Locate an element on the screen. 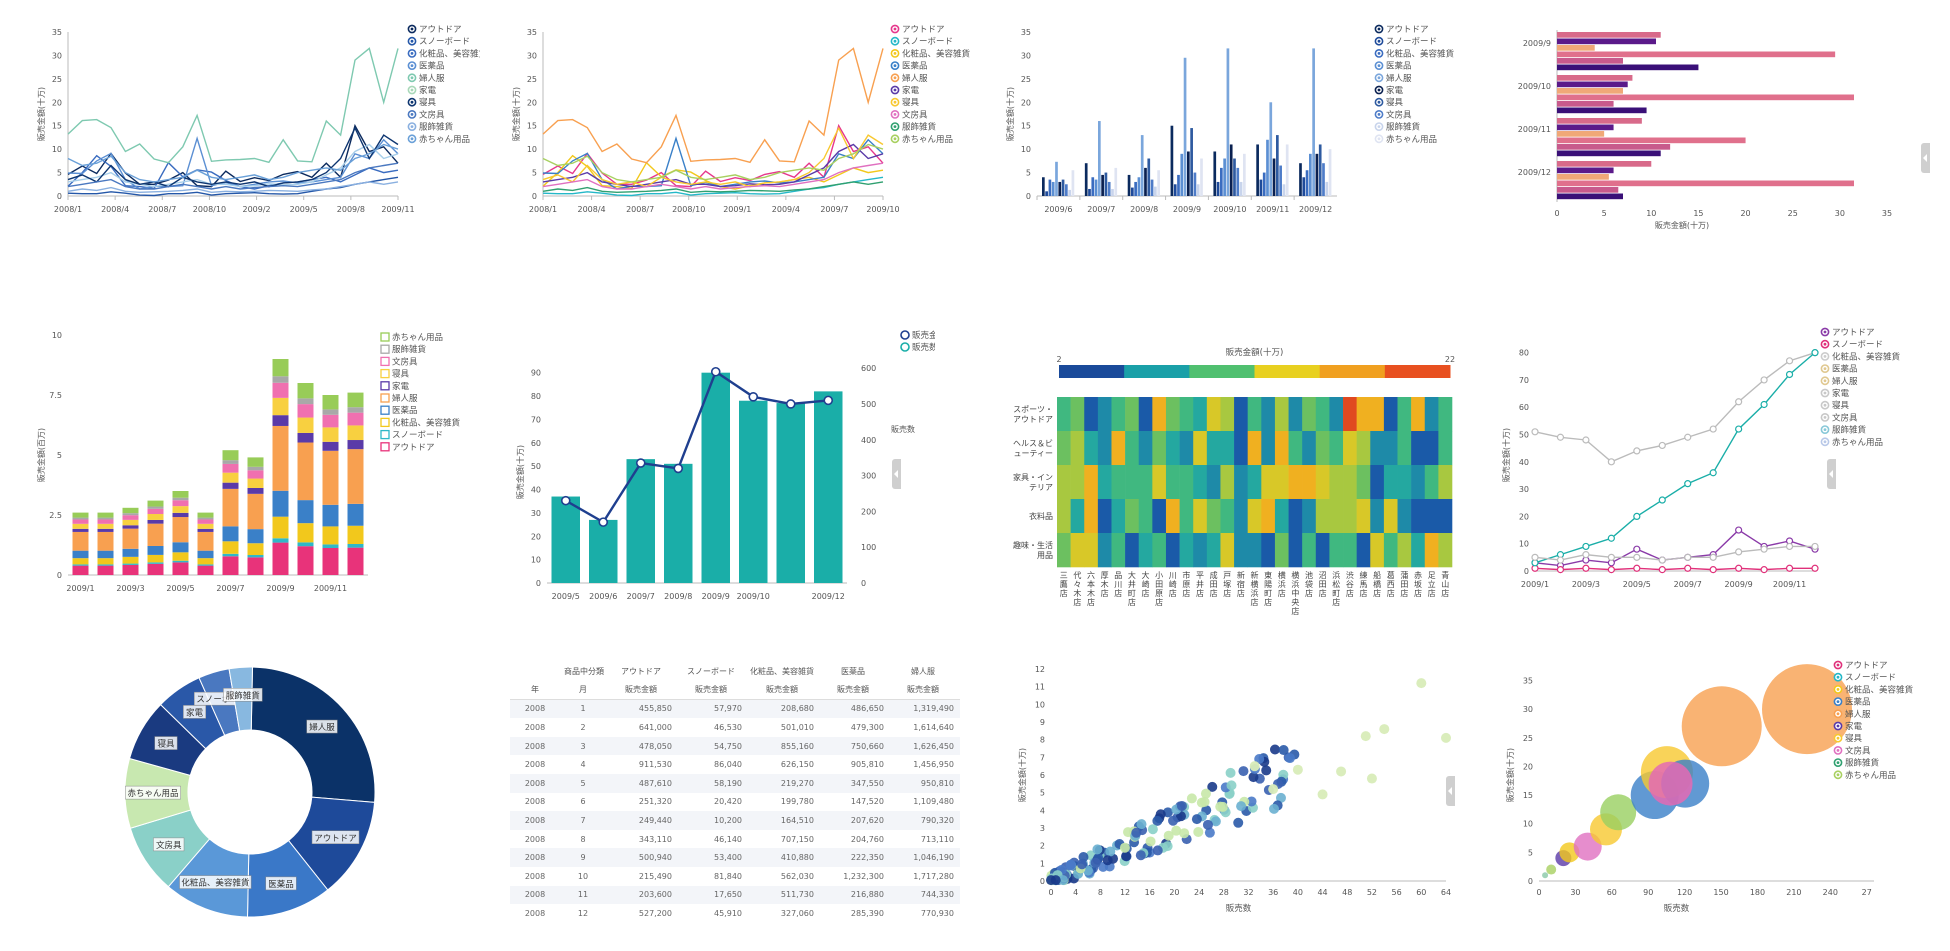  bar-服飾雑貨 is located at coordinates (1198, 190).